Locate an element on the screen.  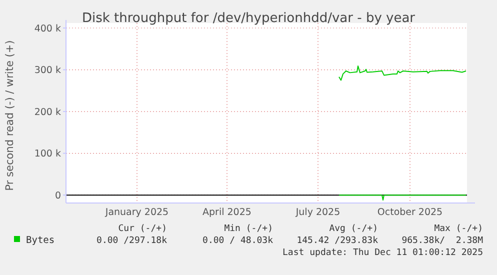
line-series is located at coordinates (402, 73).